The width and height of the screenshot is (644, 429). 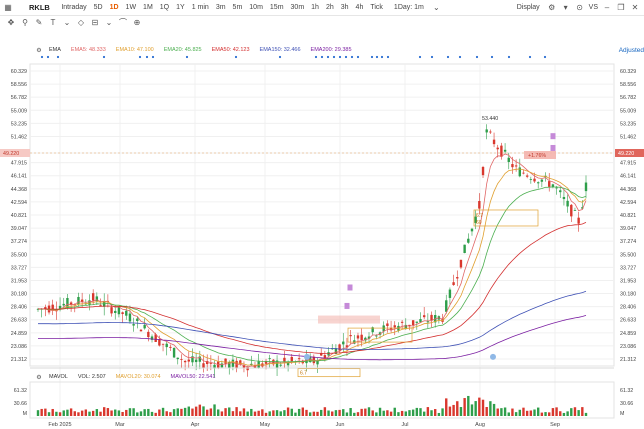 I want to click on ruler-icon: ⊟, so click(x=95, y=22).